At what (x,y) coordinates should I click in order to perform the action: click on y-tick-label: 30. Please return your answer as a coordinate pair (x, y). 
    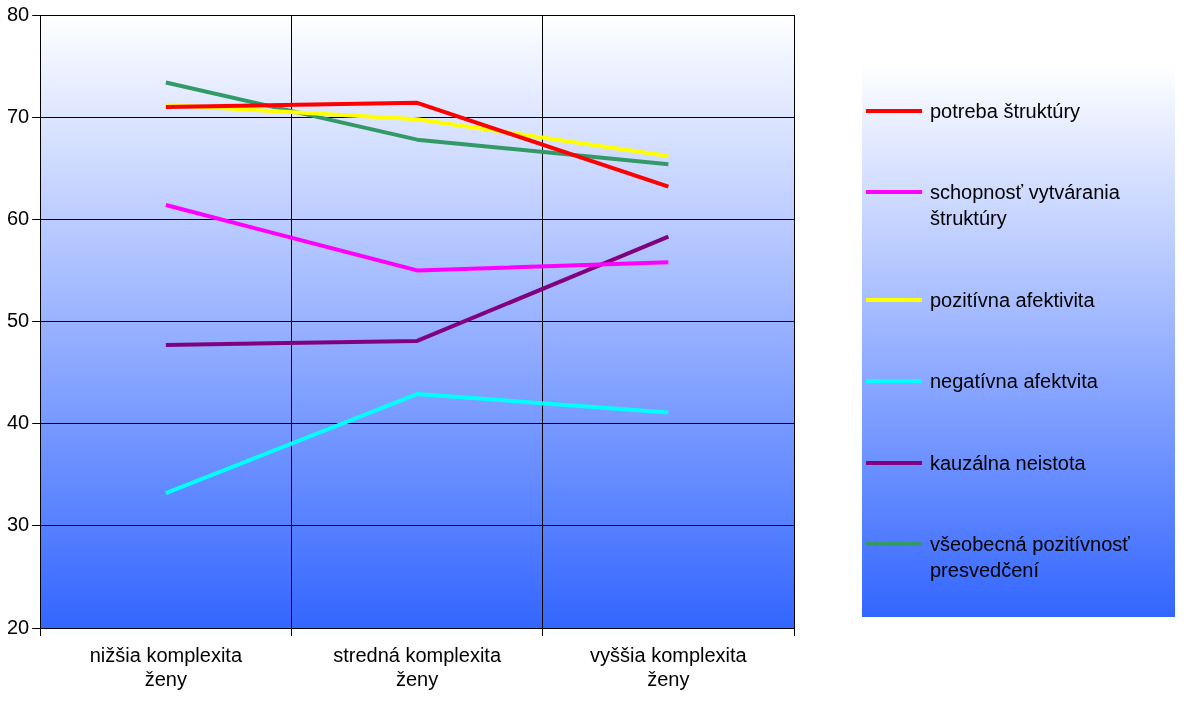
    Looking at the image, I should click on (18, 524).